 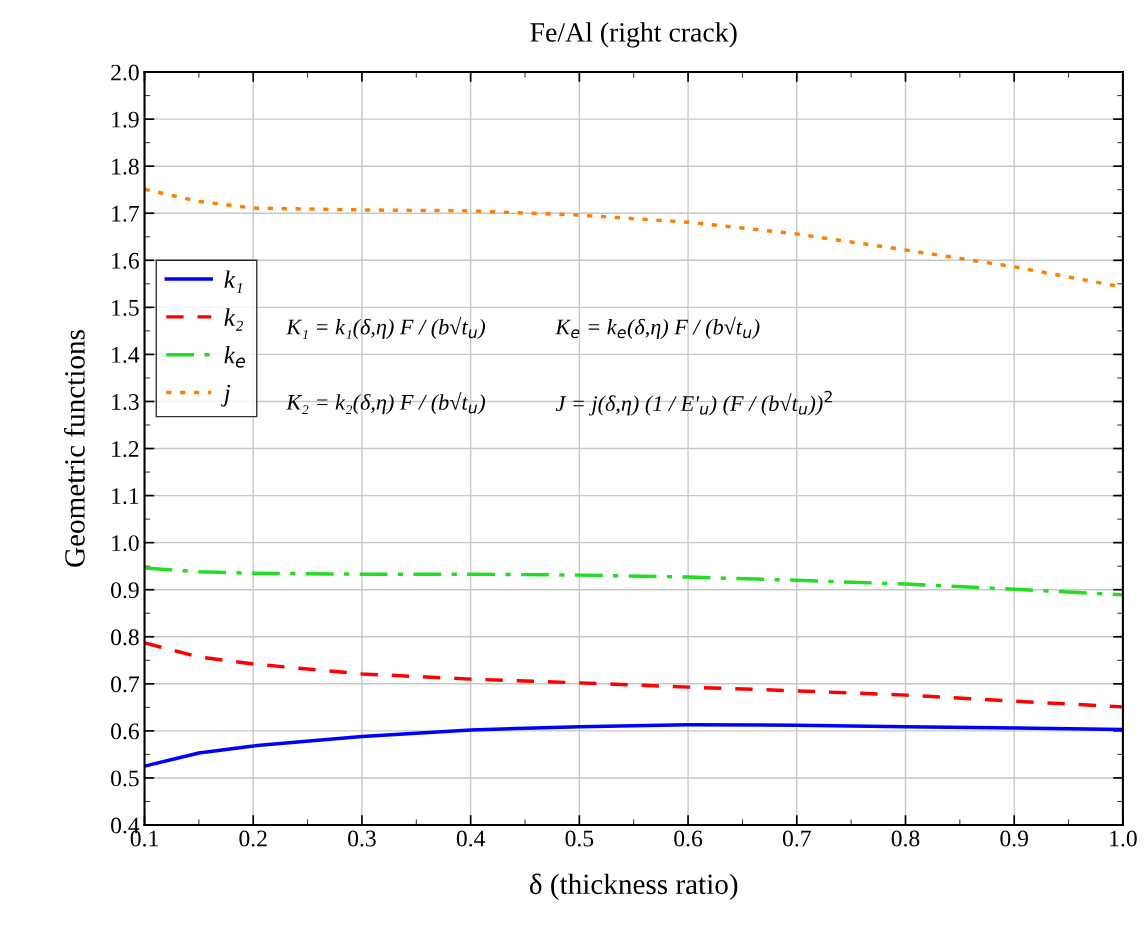 I want to click on y-tick-label: 1.4, so click(x=126, y=355).